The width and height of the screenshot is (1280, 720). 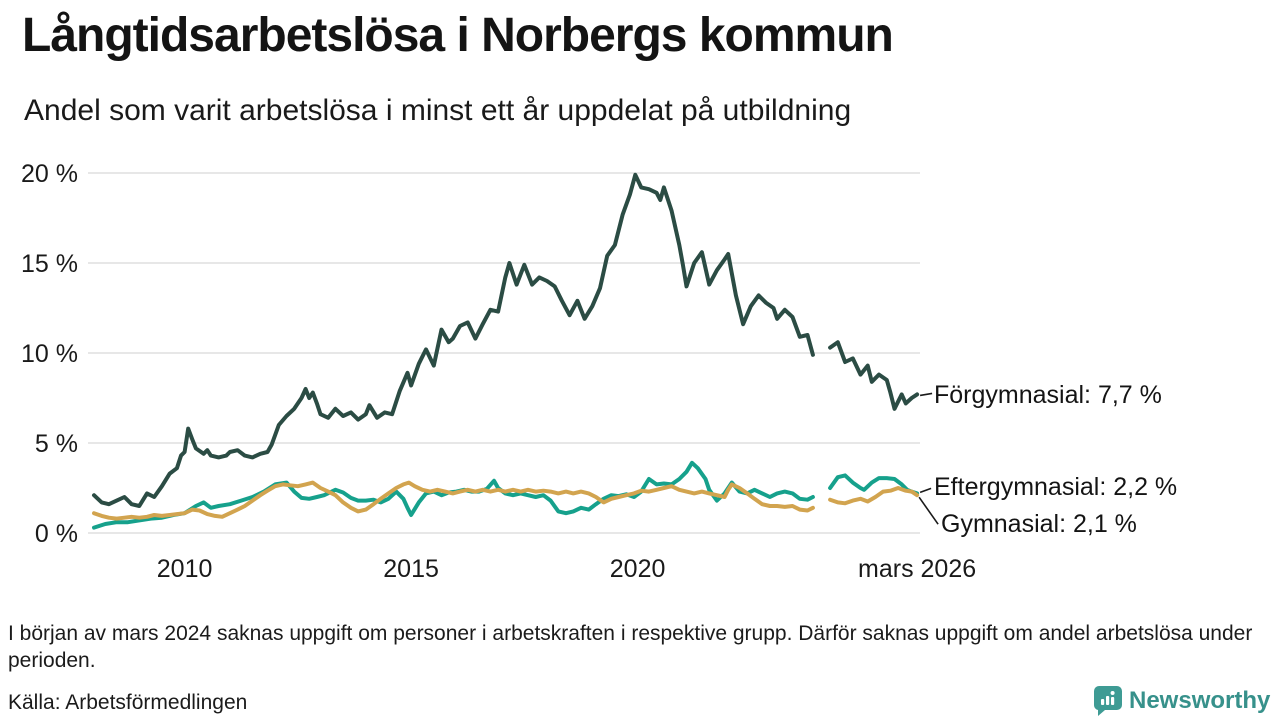 What do you see at coordinates (1039, 524) in the screenshot?
I see `series-end-label-gymnasial: Gymnasial: 2,1 %` at bounding box center [1039, 524].